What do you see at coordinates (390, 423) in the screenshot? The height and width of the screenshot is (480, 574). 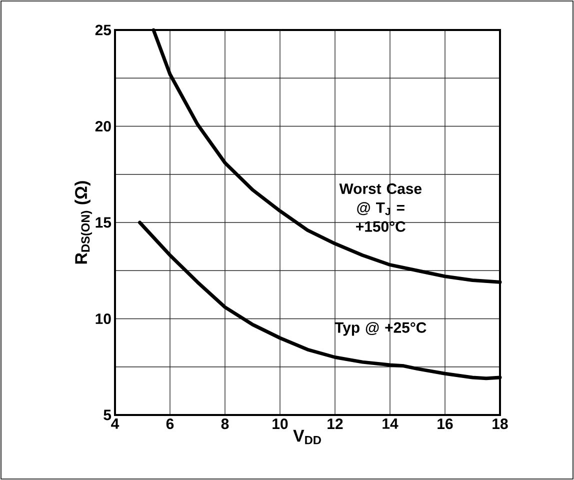 I see `x-tick-label: 14` at bounding box center [390, 423].